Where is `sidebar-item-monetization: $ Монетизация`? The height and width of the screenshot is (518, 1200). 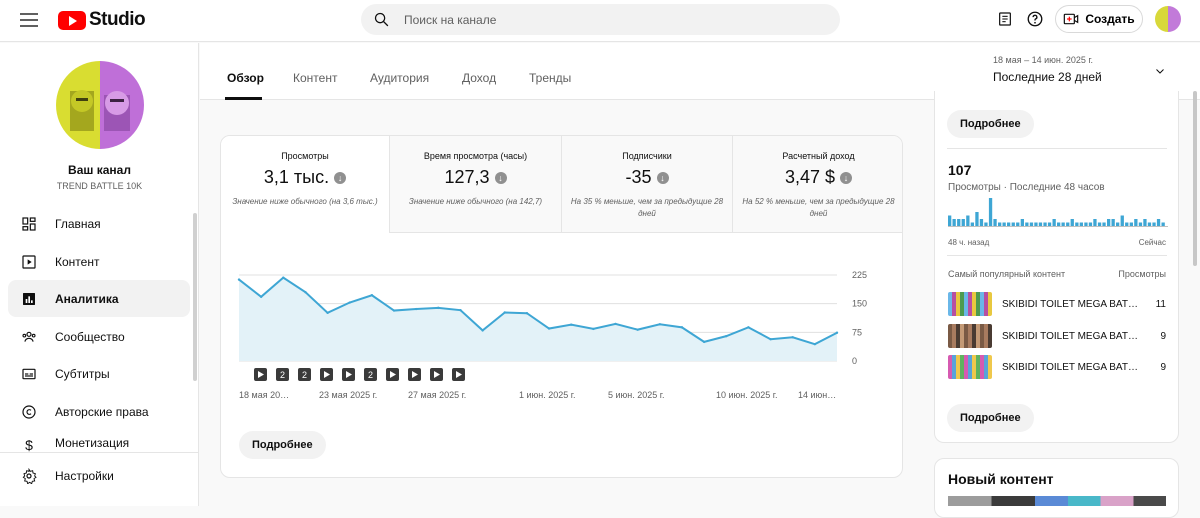
sidebar-item-monetization: $ Монетизация is located at coordinates (99, 441).